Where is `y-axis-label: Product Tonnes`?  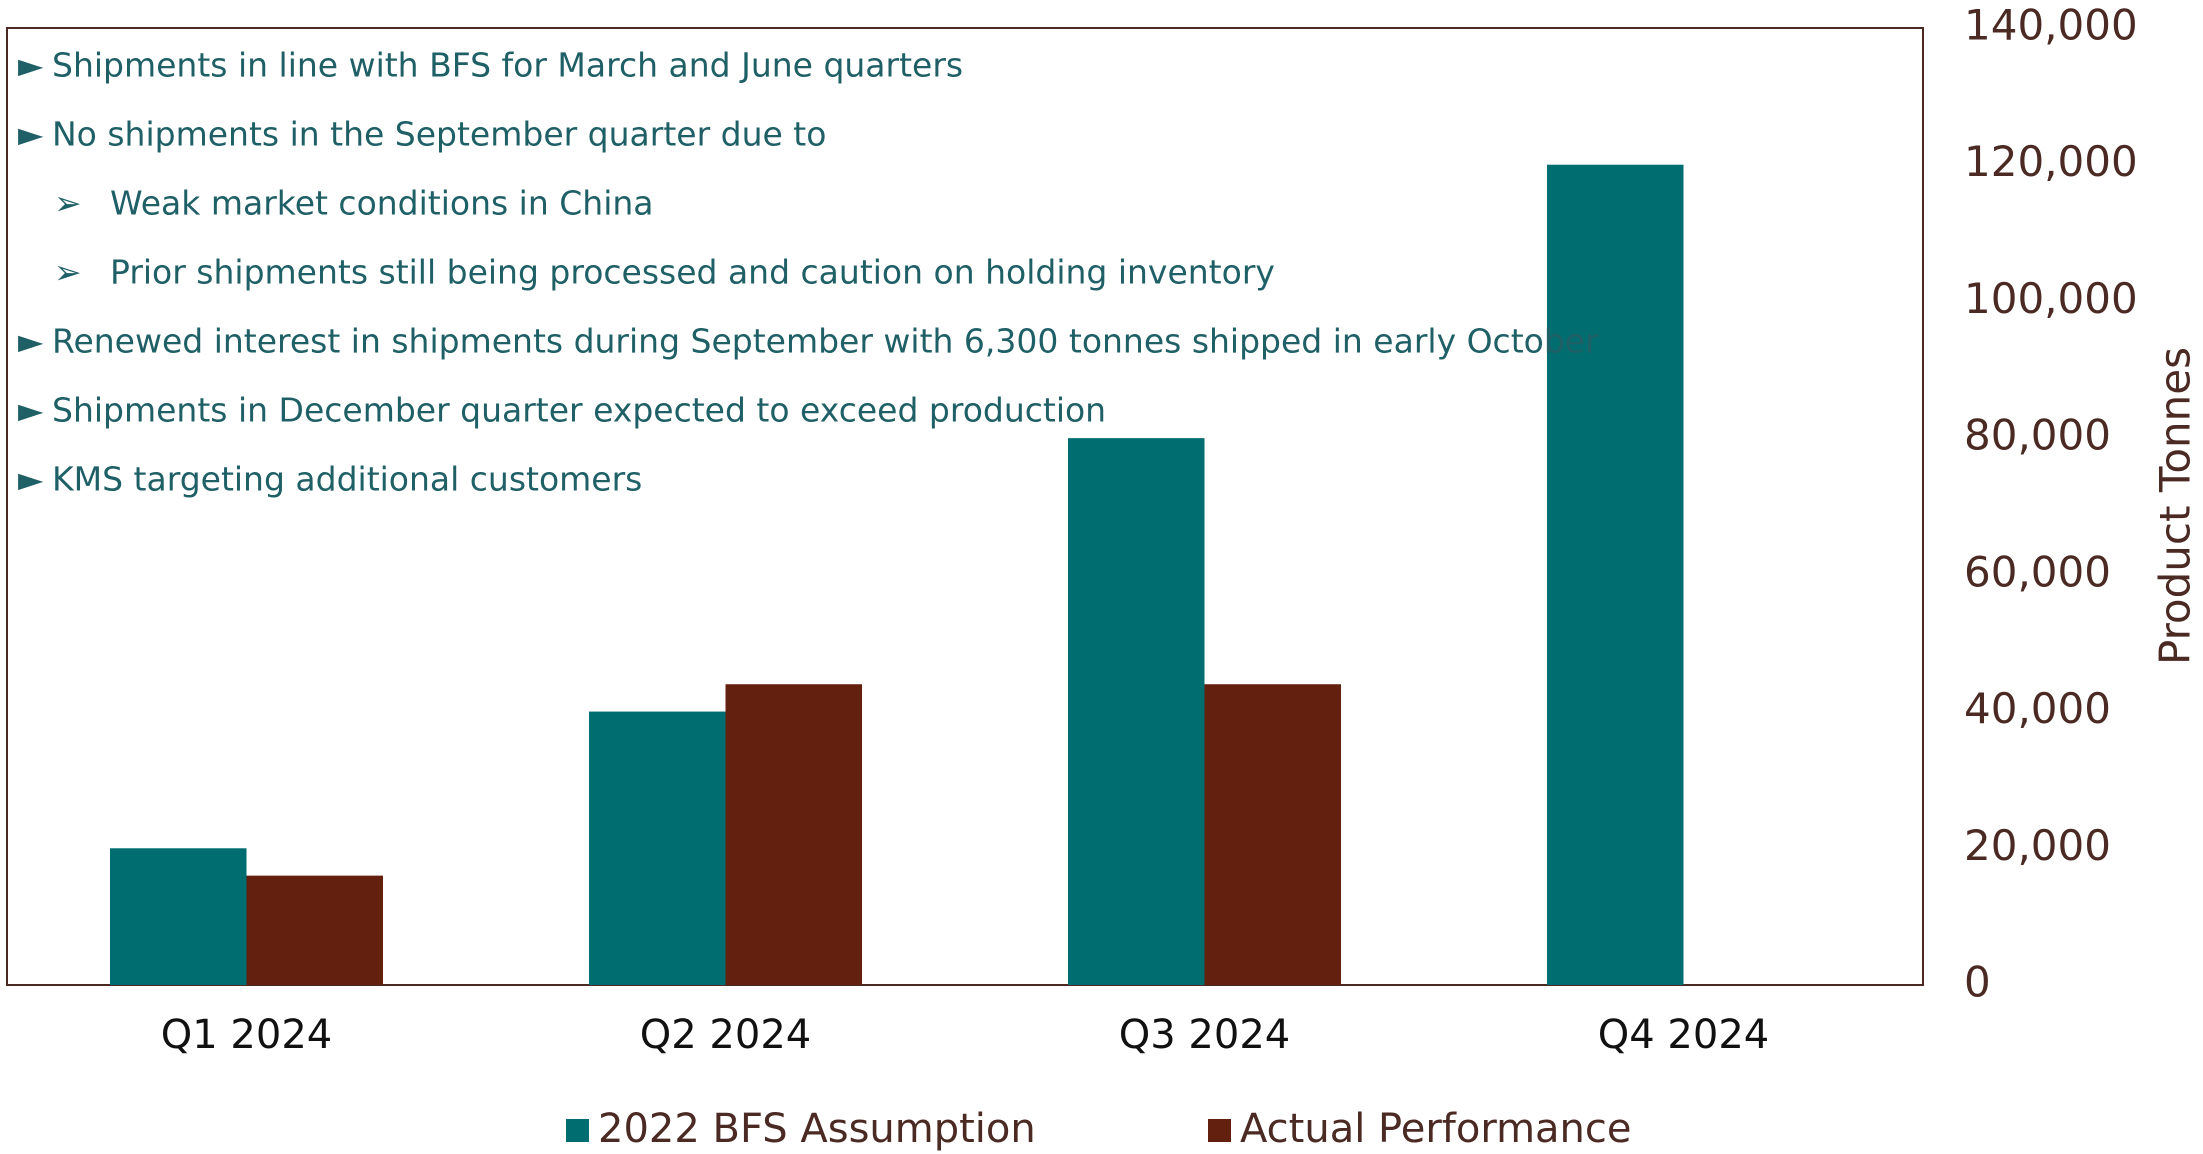 y-axis-label: Product Tonnes is located at coordinates (2175, 506).